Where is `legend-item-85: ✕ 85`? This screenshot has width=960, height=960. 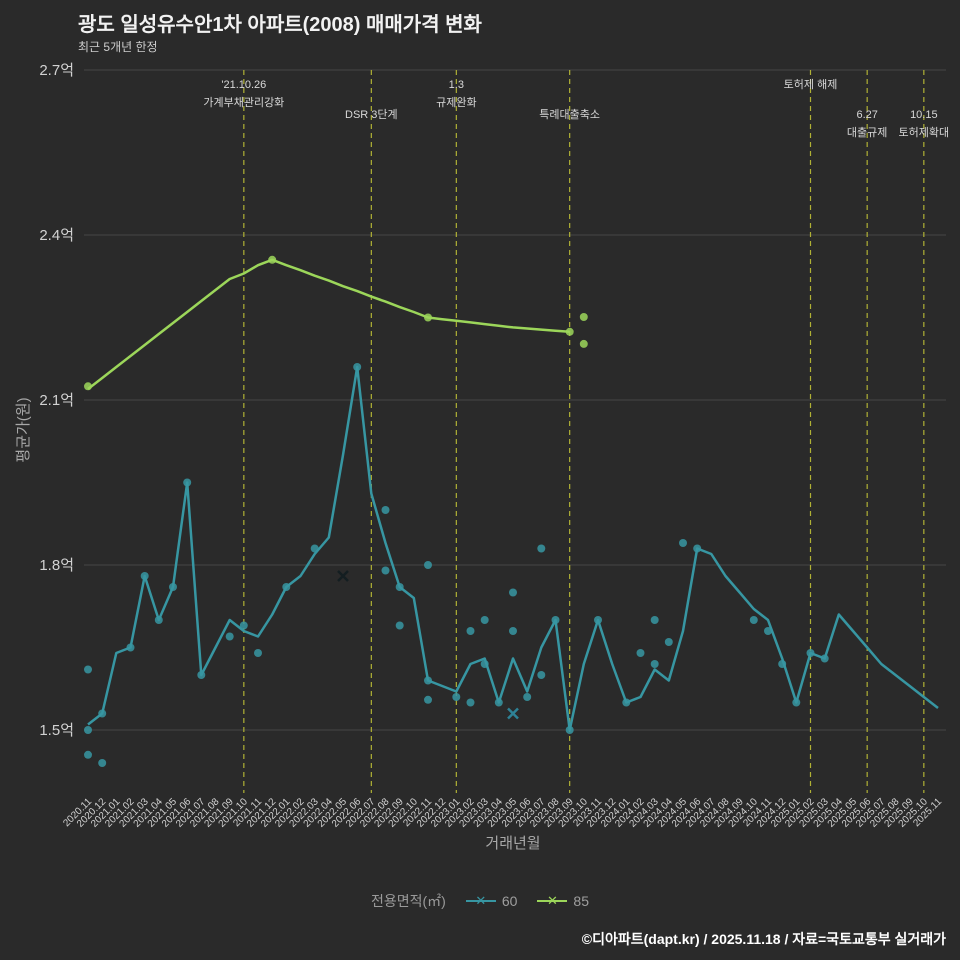 legend-item-85: ✕ 85 is located at coordinates (563, 901).